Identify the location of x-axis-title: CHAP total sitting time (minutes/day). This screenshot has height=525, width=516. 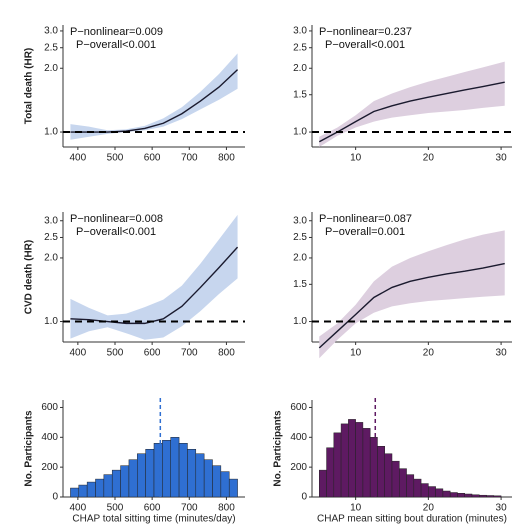
(153, 519).